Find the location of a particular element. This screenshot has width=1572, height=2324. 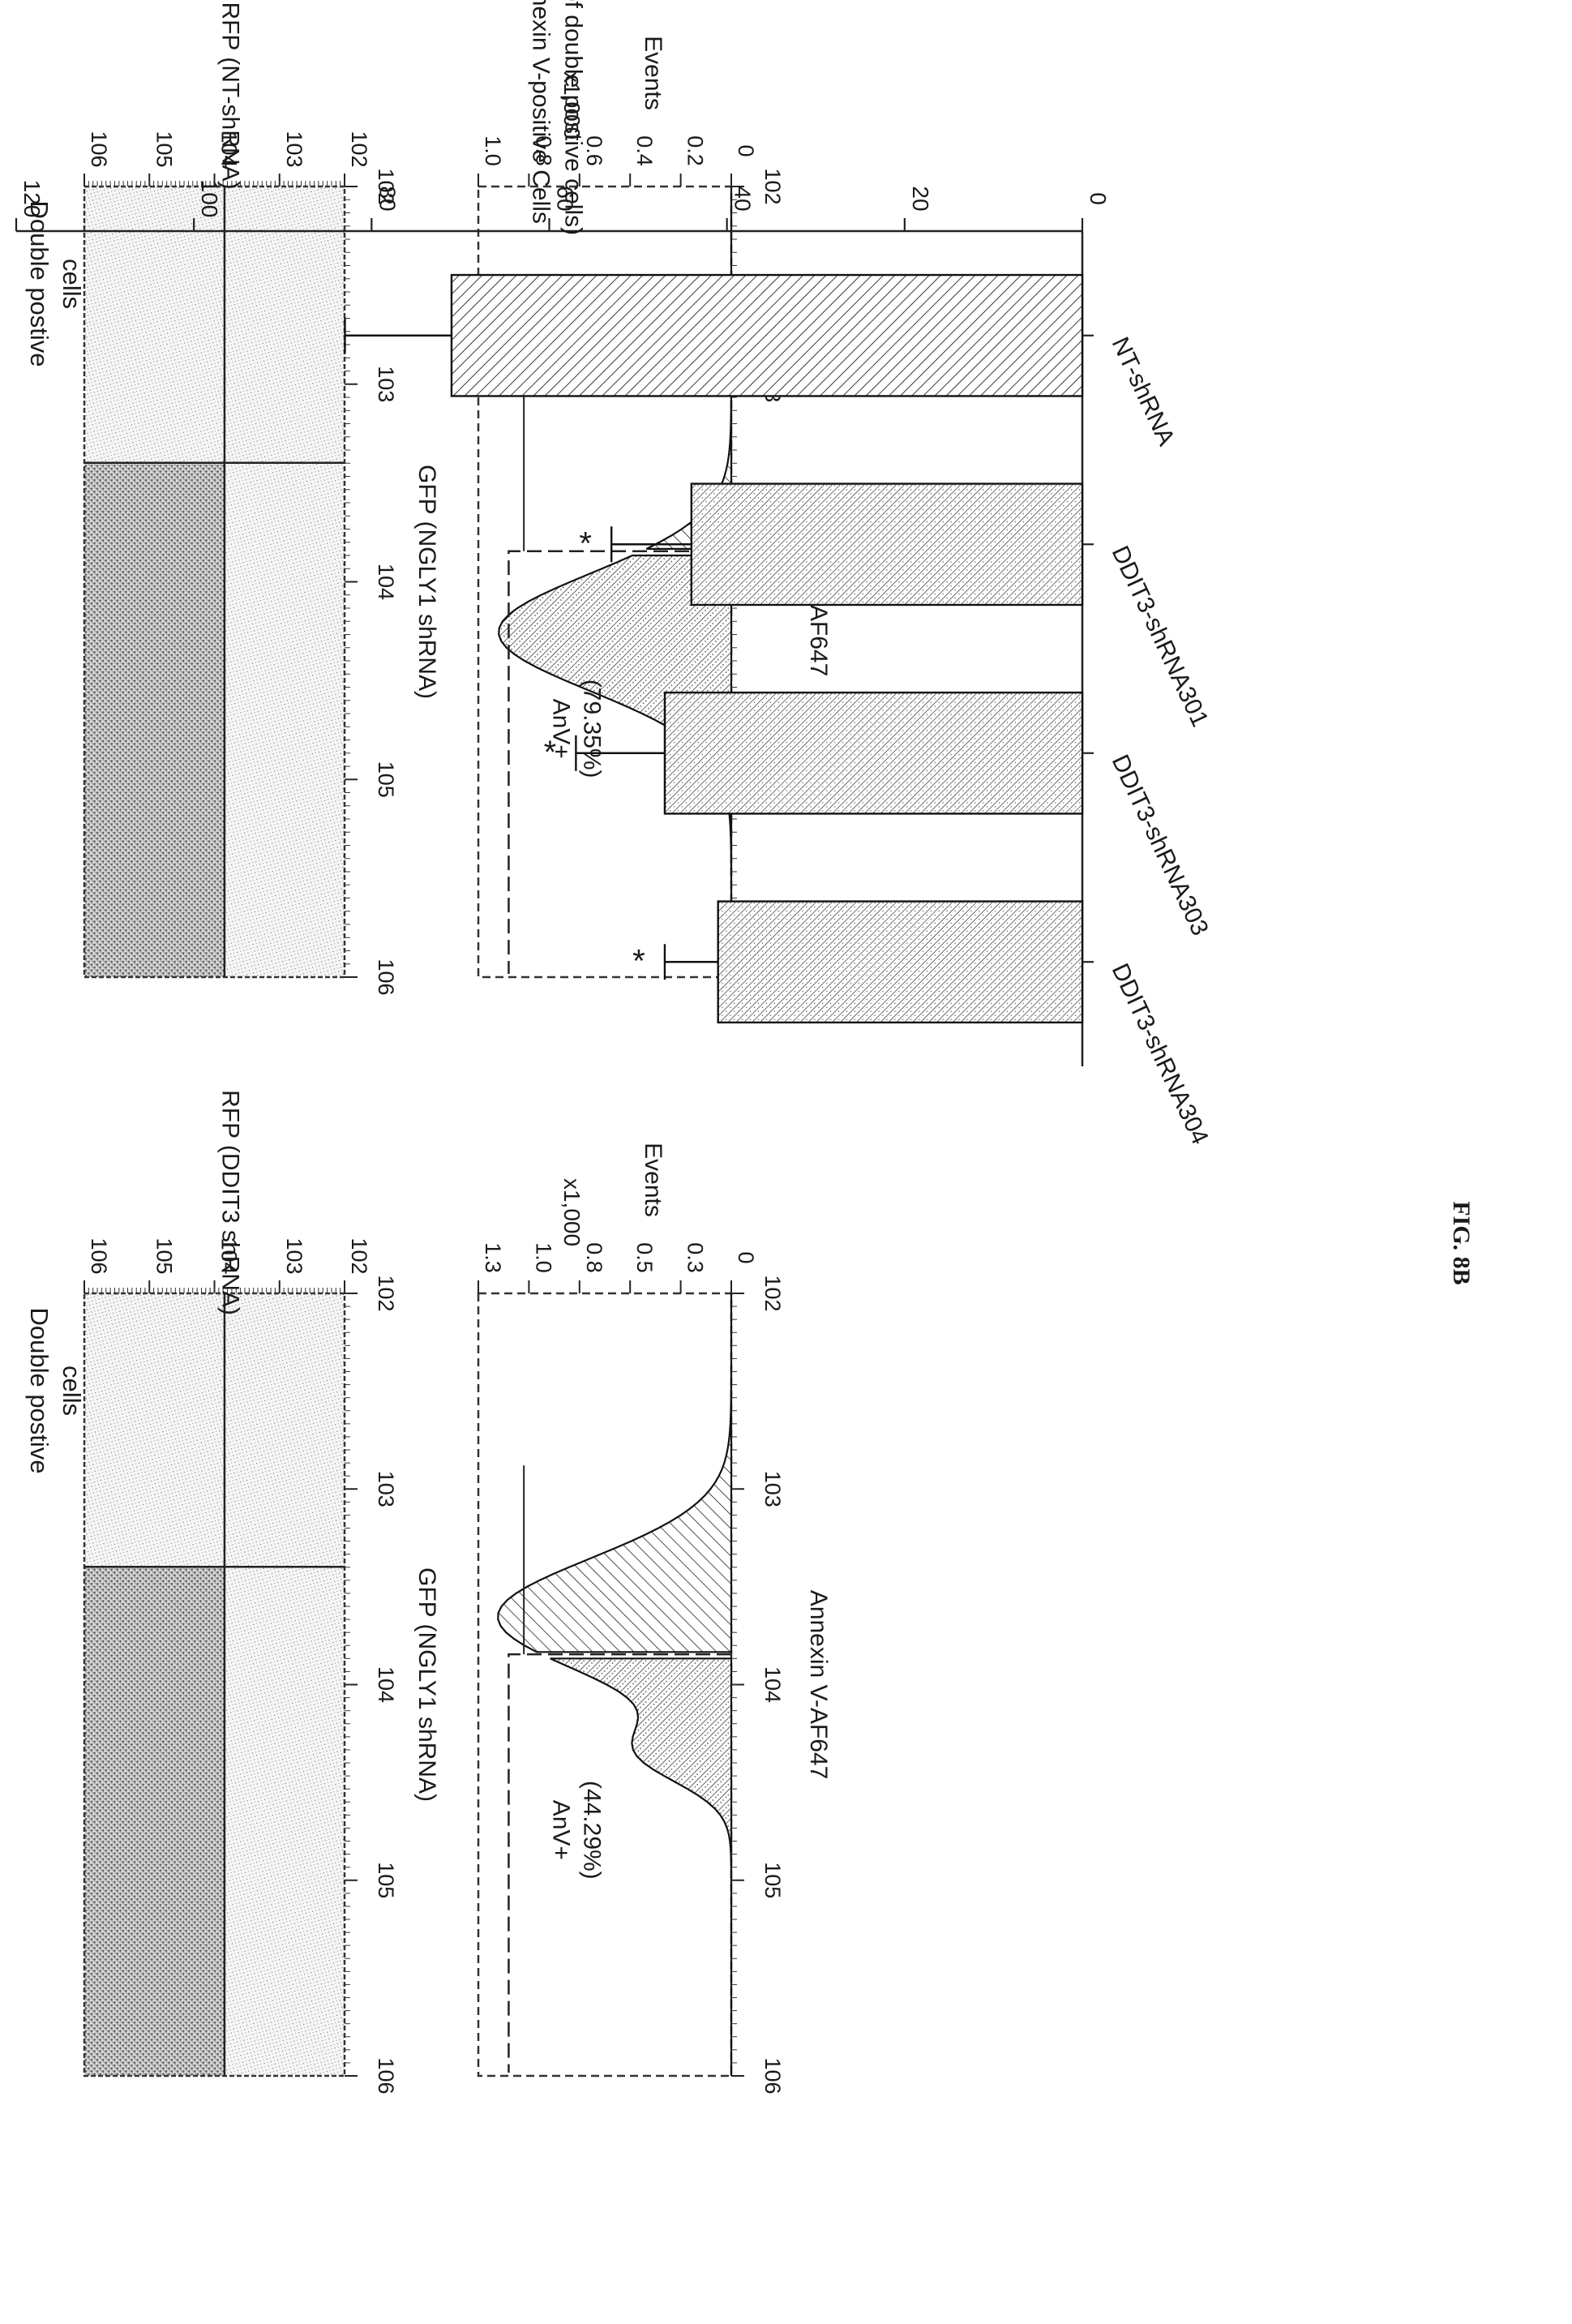

y-tick-label: 0.2 is located at coordinates (695, 150).